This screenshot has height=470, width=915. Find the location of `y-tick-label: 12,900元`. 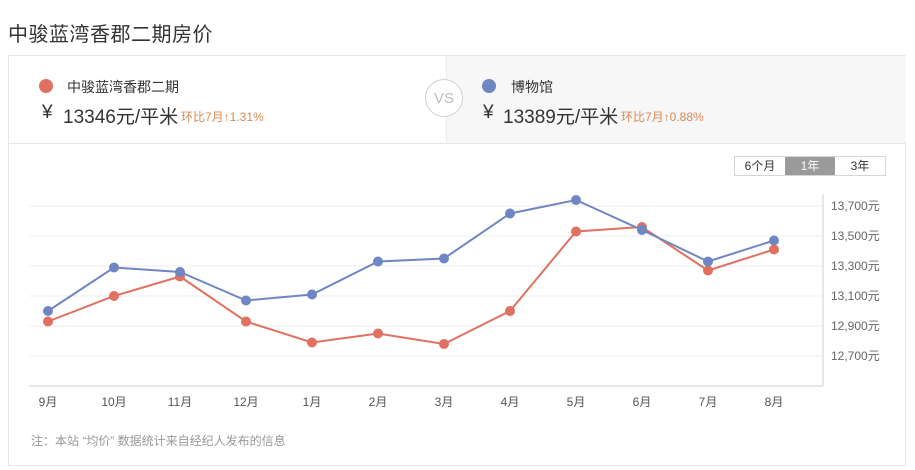

y-tick-label: 12,900元 is located at coordinates (855, 326).